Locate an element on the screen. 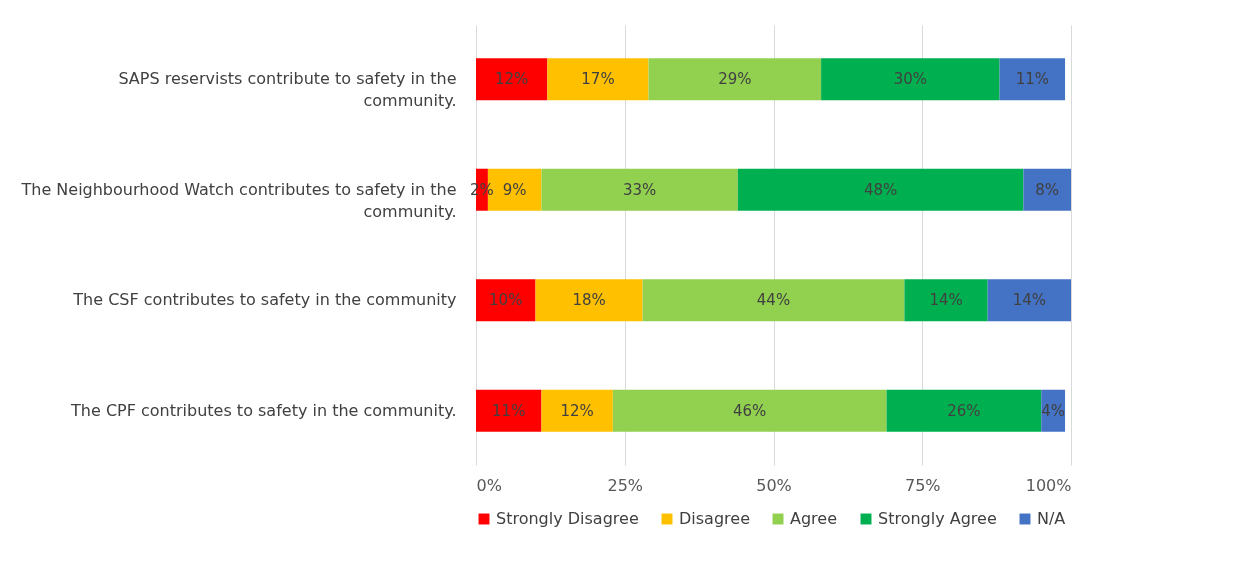  data-label: 17% is located at coordinates (598, 79).